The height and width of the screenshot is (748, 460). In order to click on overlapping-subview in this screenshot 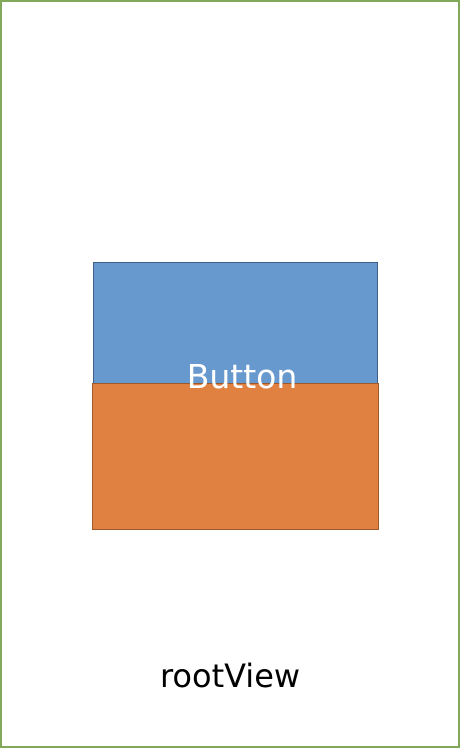, I will do `click(235, 456)`.